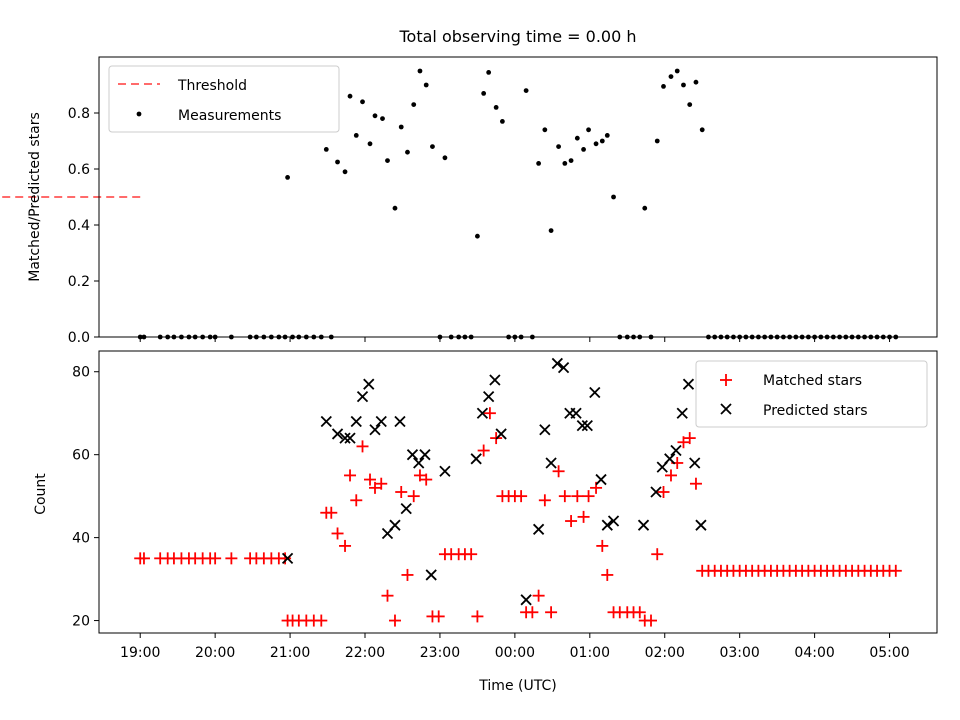  Describe the element at coordinates (726, 380) in the screenshot. I see `matched-legend-swatch` at that location.